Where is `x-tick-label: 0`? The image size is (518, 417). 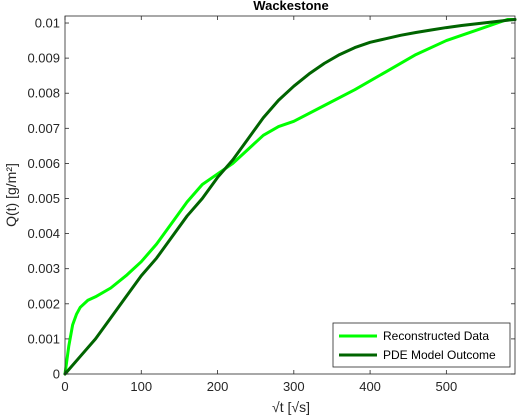 x-tick-label: 0 is located at coordinates (64, 386).